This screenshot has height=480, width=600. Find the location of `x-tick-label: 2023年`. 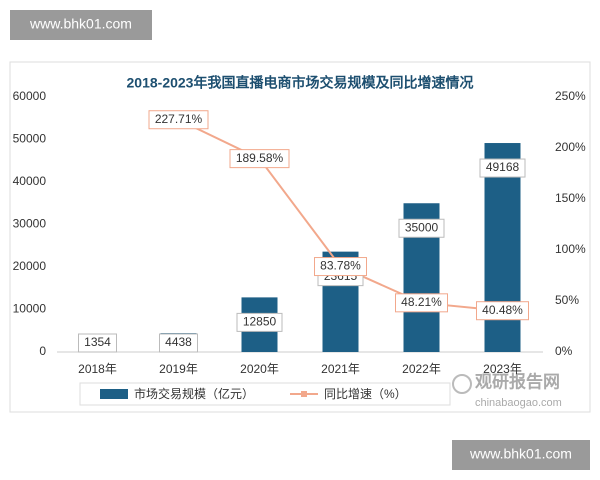

x-tick-label: 2023年 is located at coordinates (502, 369).